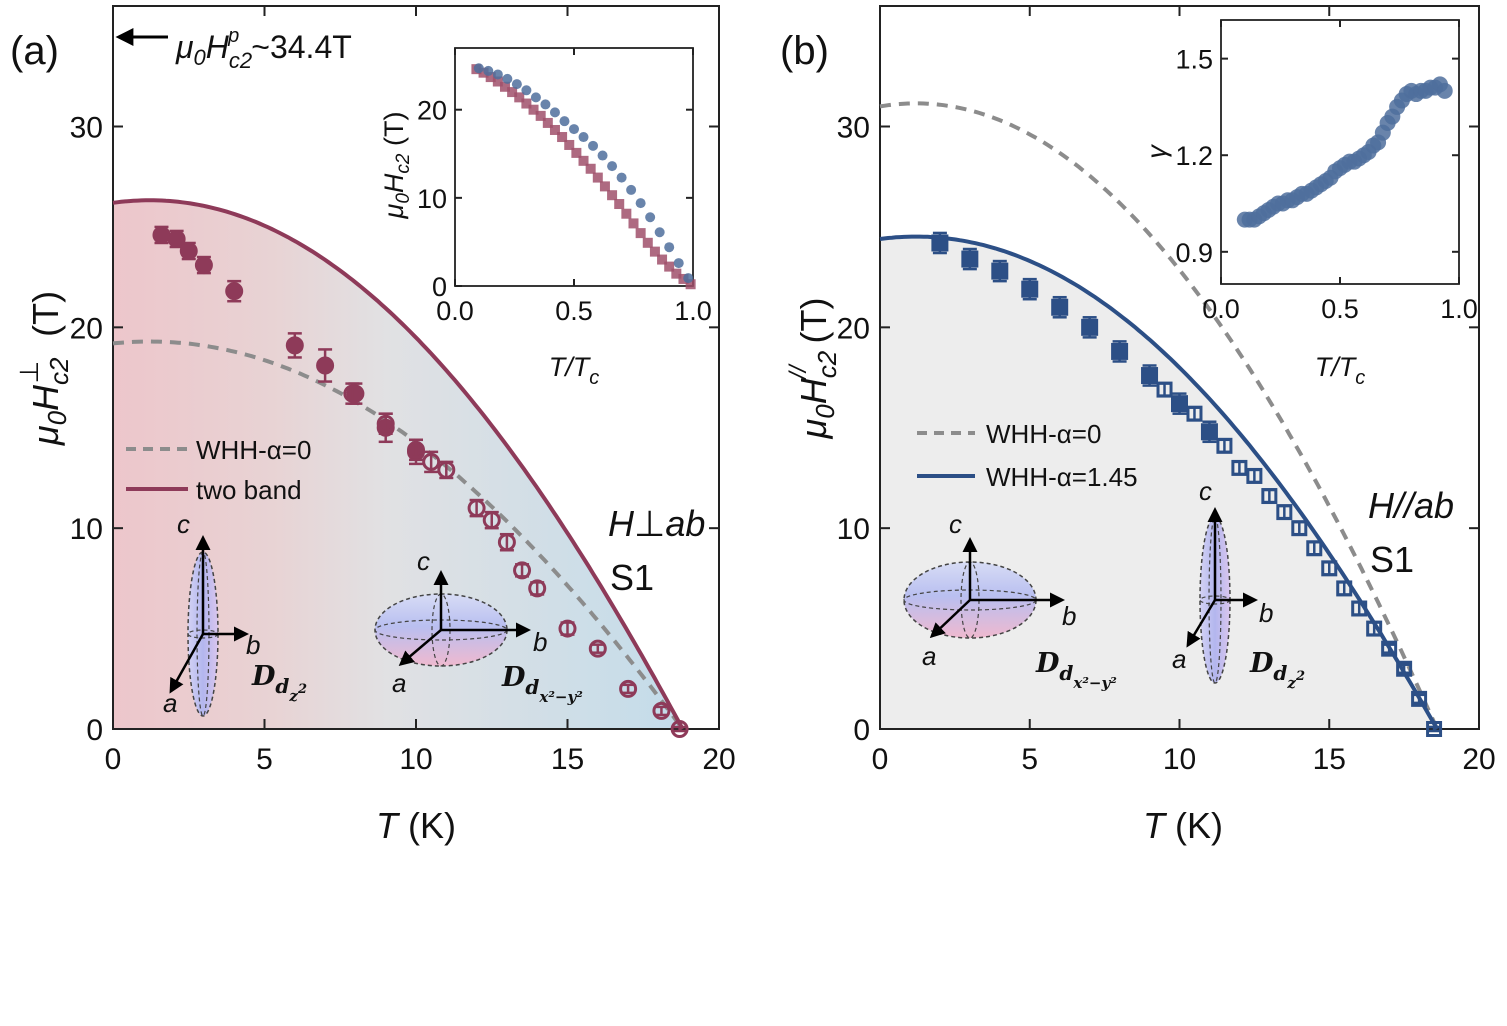 The image size is (1507, 1026). Describe the element at coordinates (416, 825) in the screenshot. I see `panel-a-x-axis-label: T (K)` at that location.